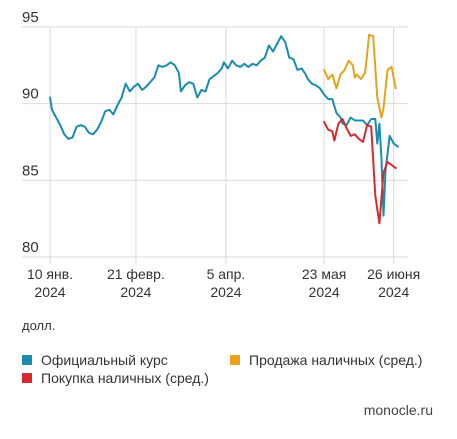 The width and height of the screenshot is (457, 439). Describe the element at coordinates (393, 274) in the screenshot. I see `x-tick-label-4: 26 июня` at that location.